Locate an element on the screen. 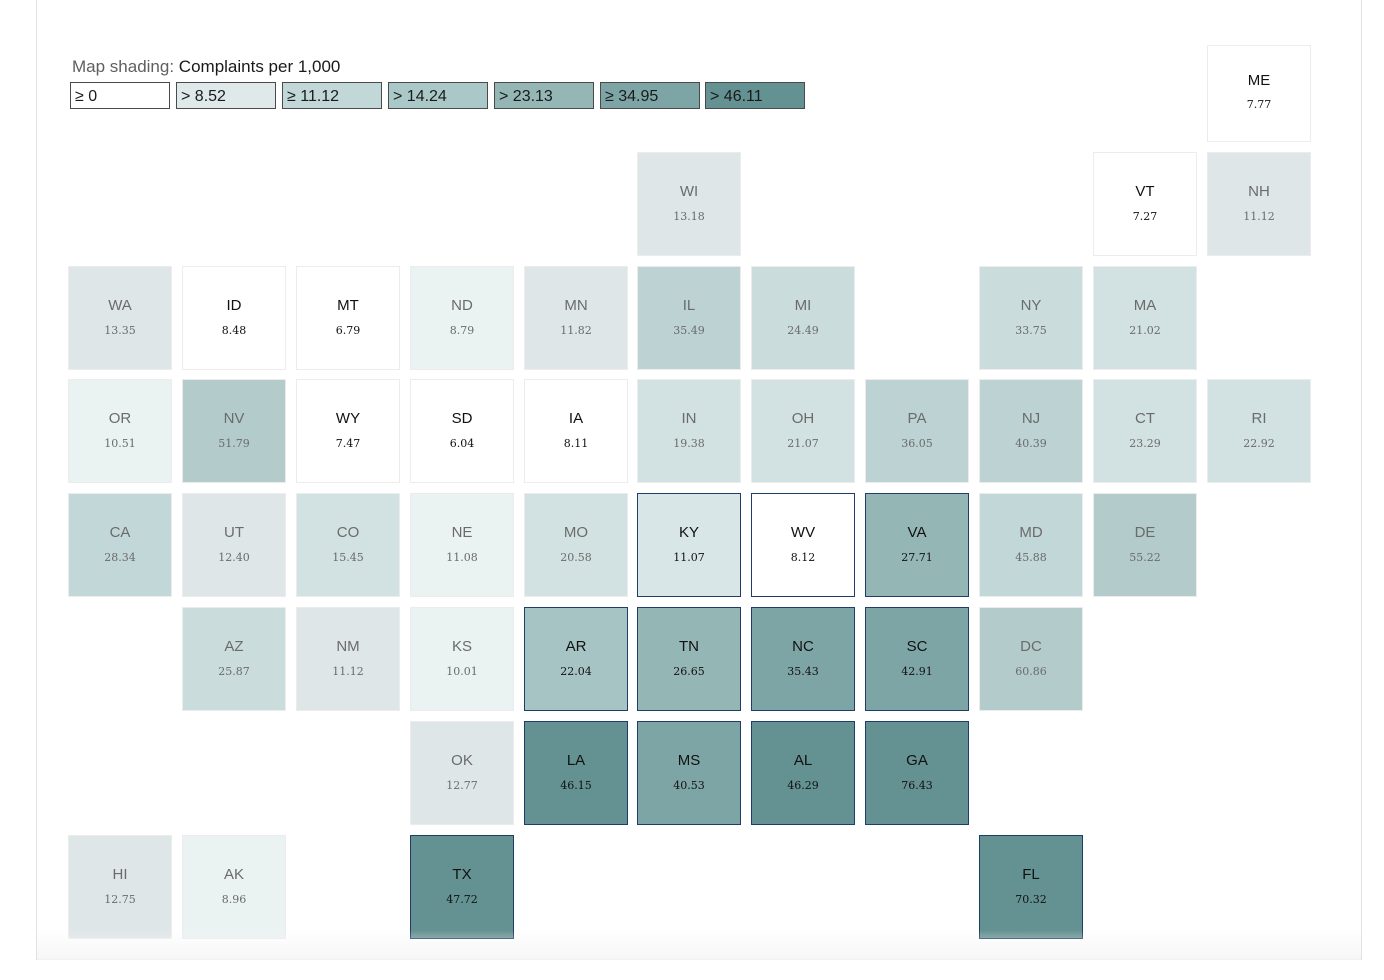  state-tile-ut: UT 12.40 is located at coordinates (234, 545).